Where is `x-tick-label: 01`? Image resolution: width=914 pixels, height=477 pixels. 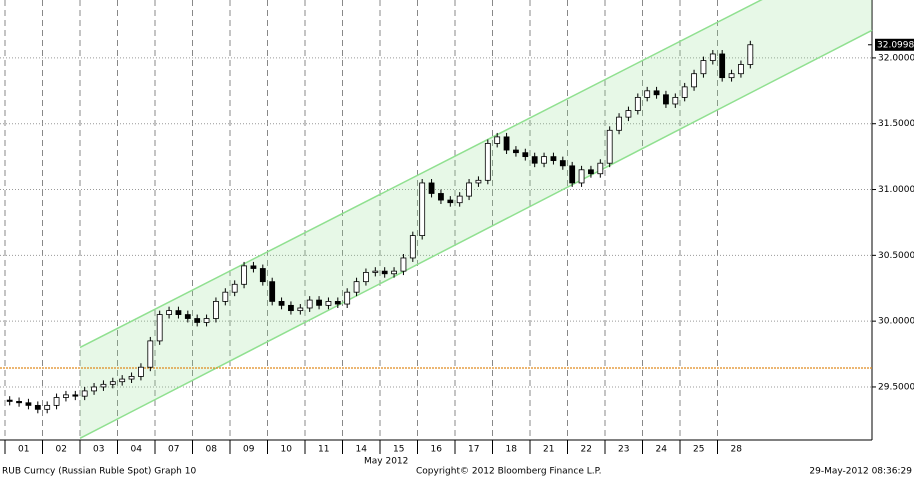 x-tick-label: 01 is located at coordinates (23, 450).